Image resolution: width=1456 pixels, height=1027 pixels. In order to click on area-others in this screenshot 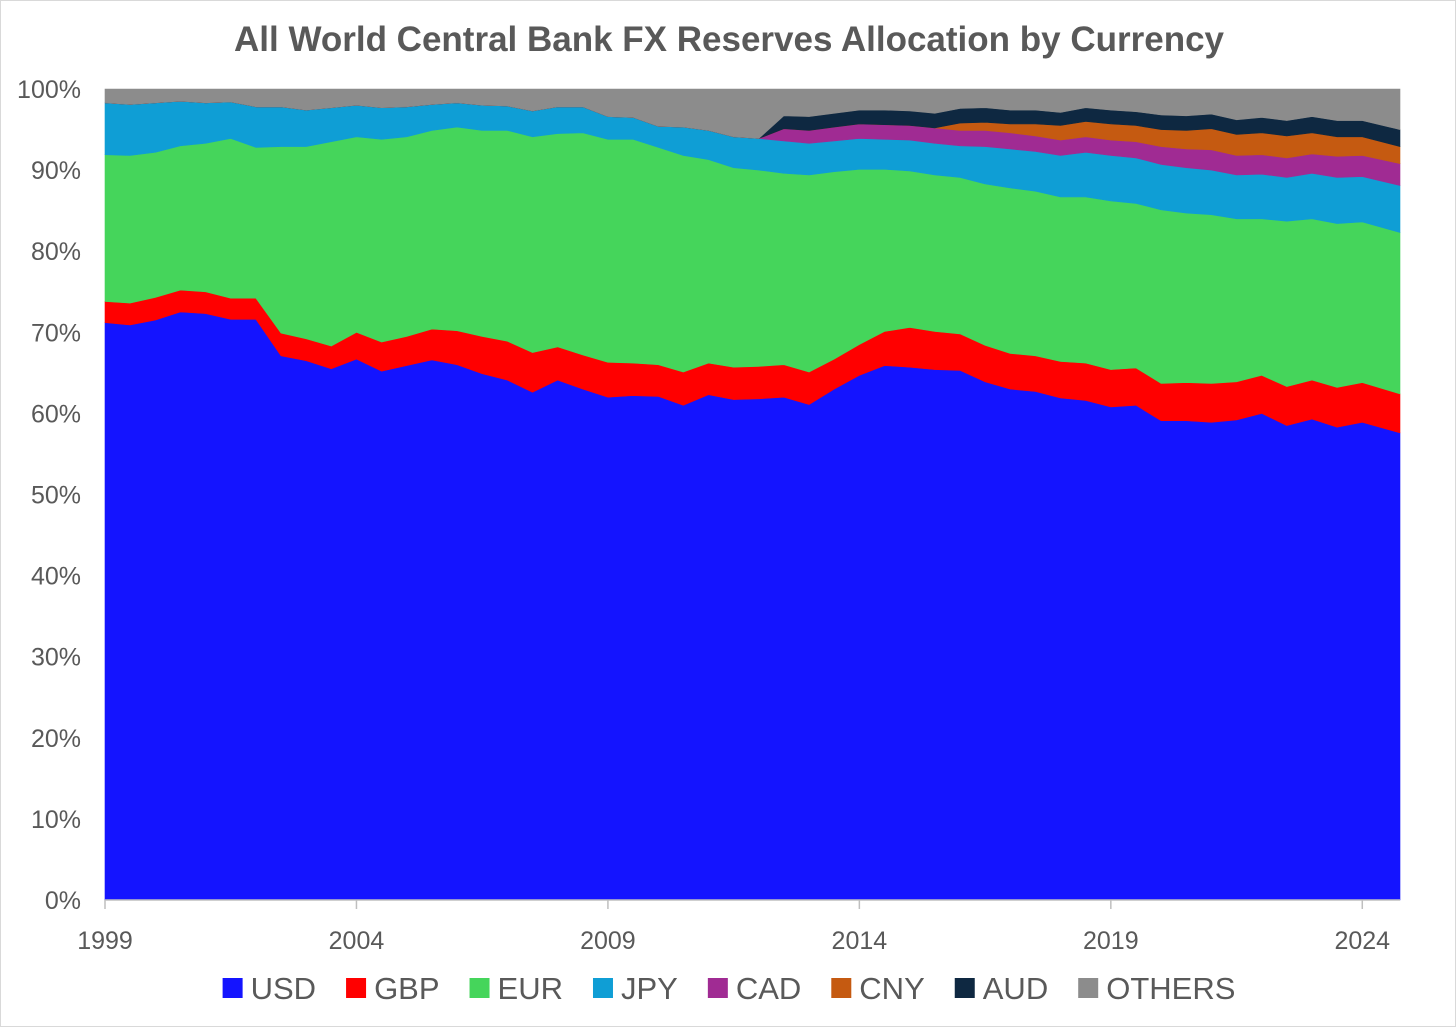, I will do `click(752, 113)`.